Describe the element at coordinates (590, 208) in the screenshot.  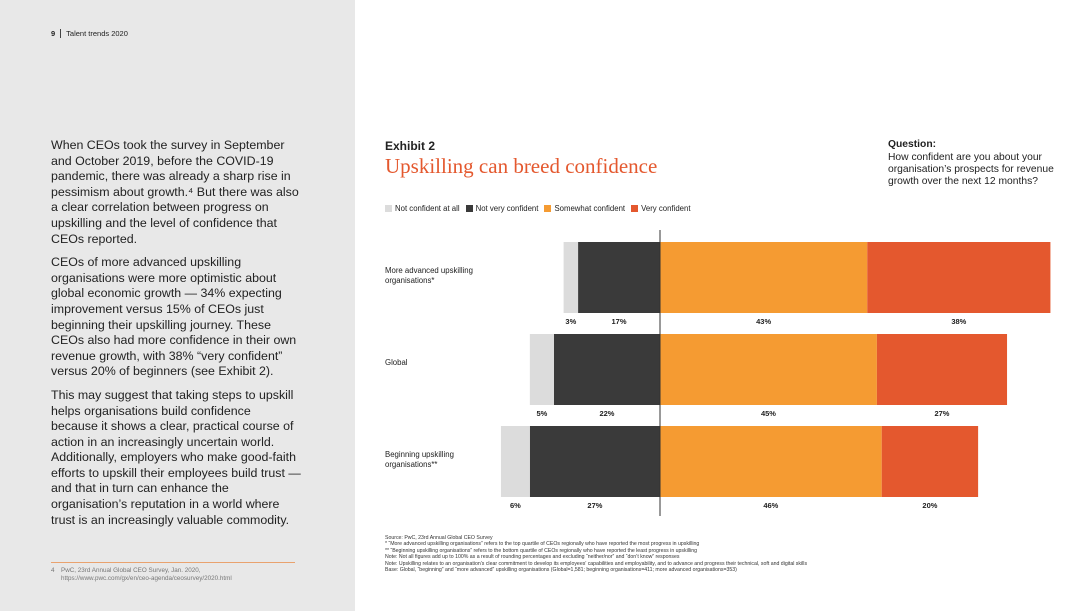
I see `legend-label: Somewhat confident` at that location.